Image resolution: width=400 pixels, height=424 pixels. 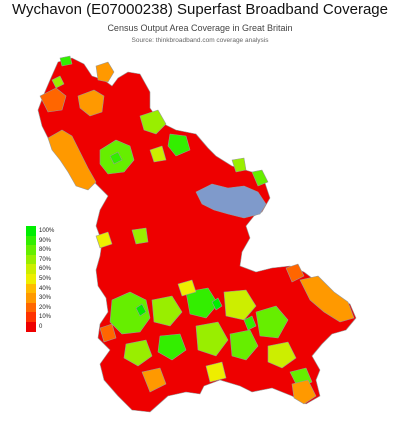 I want to click on legend-label: 30%, so click(x=45, y=298).